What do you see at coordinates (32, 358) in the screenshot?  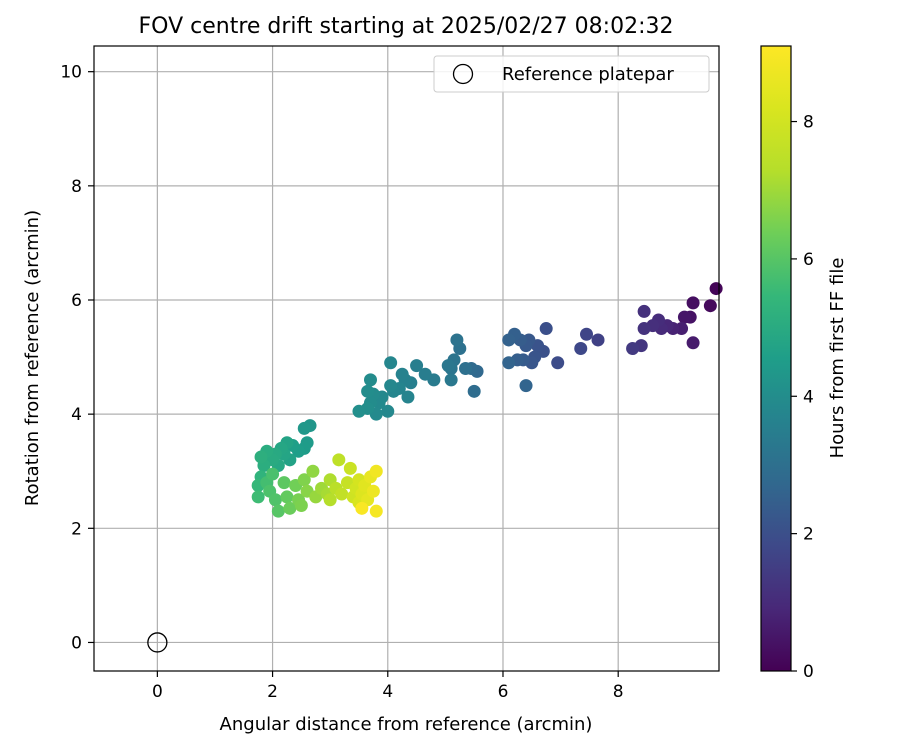 I see `y-axis-label: Rotation from reference (arcmin)` at bounding box center [32, 358].